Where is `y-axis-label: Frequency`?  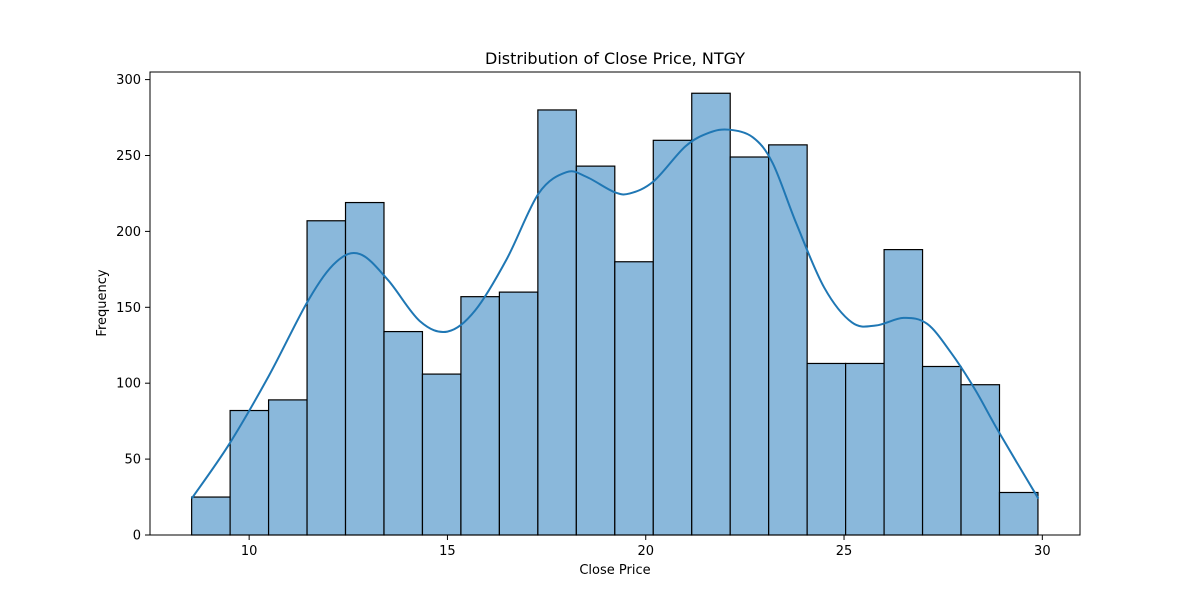 y-axis-label: Frequency is located at coordinates (102, 302).